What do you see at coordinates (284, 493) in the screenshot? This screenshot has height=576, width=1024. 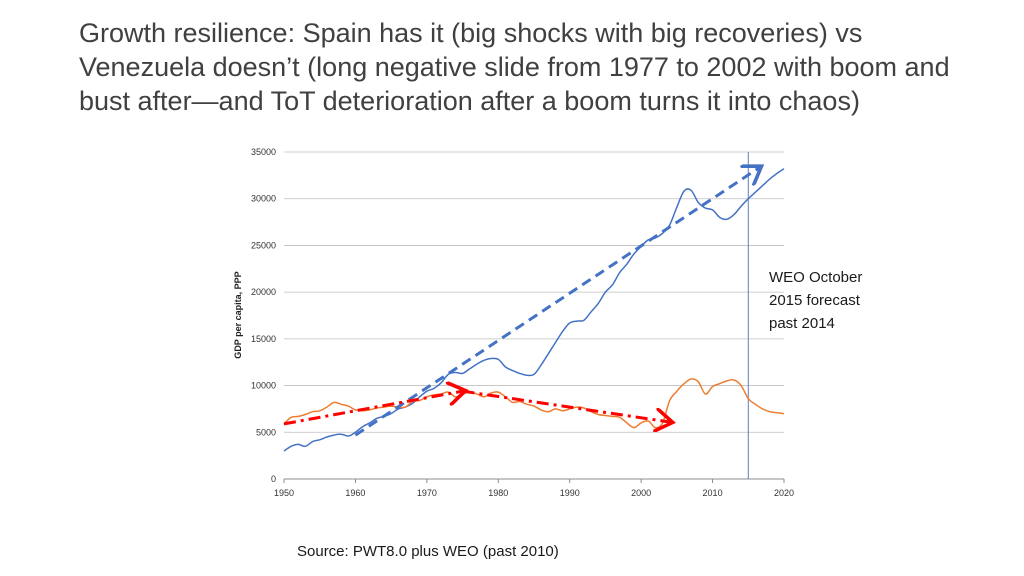 I see `x-tick-label: 1950` at bounding box center [284, 493].